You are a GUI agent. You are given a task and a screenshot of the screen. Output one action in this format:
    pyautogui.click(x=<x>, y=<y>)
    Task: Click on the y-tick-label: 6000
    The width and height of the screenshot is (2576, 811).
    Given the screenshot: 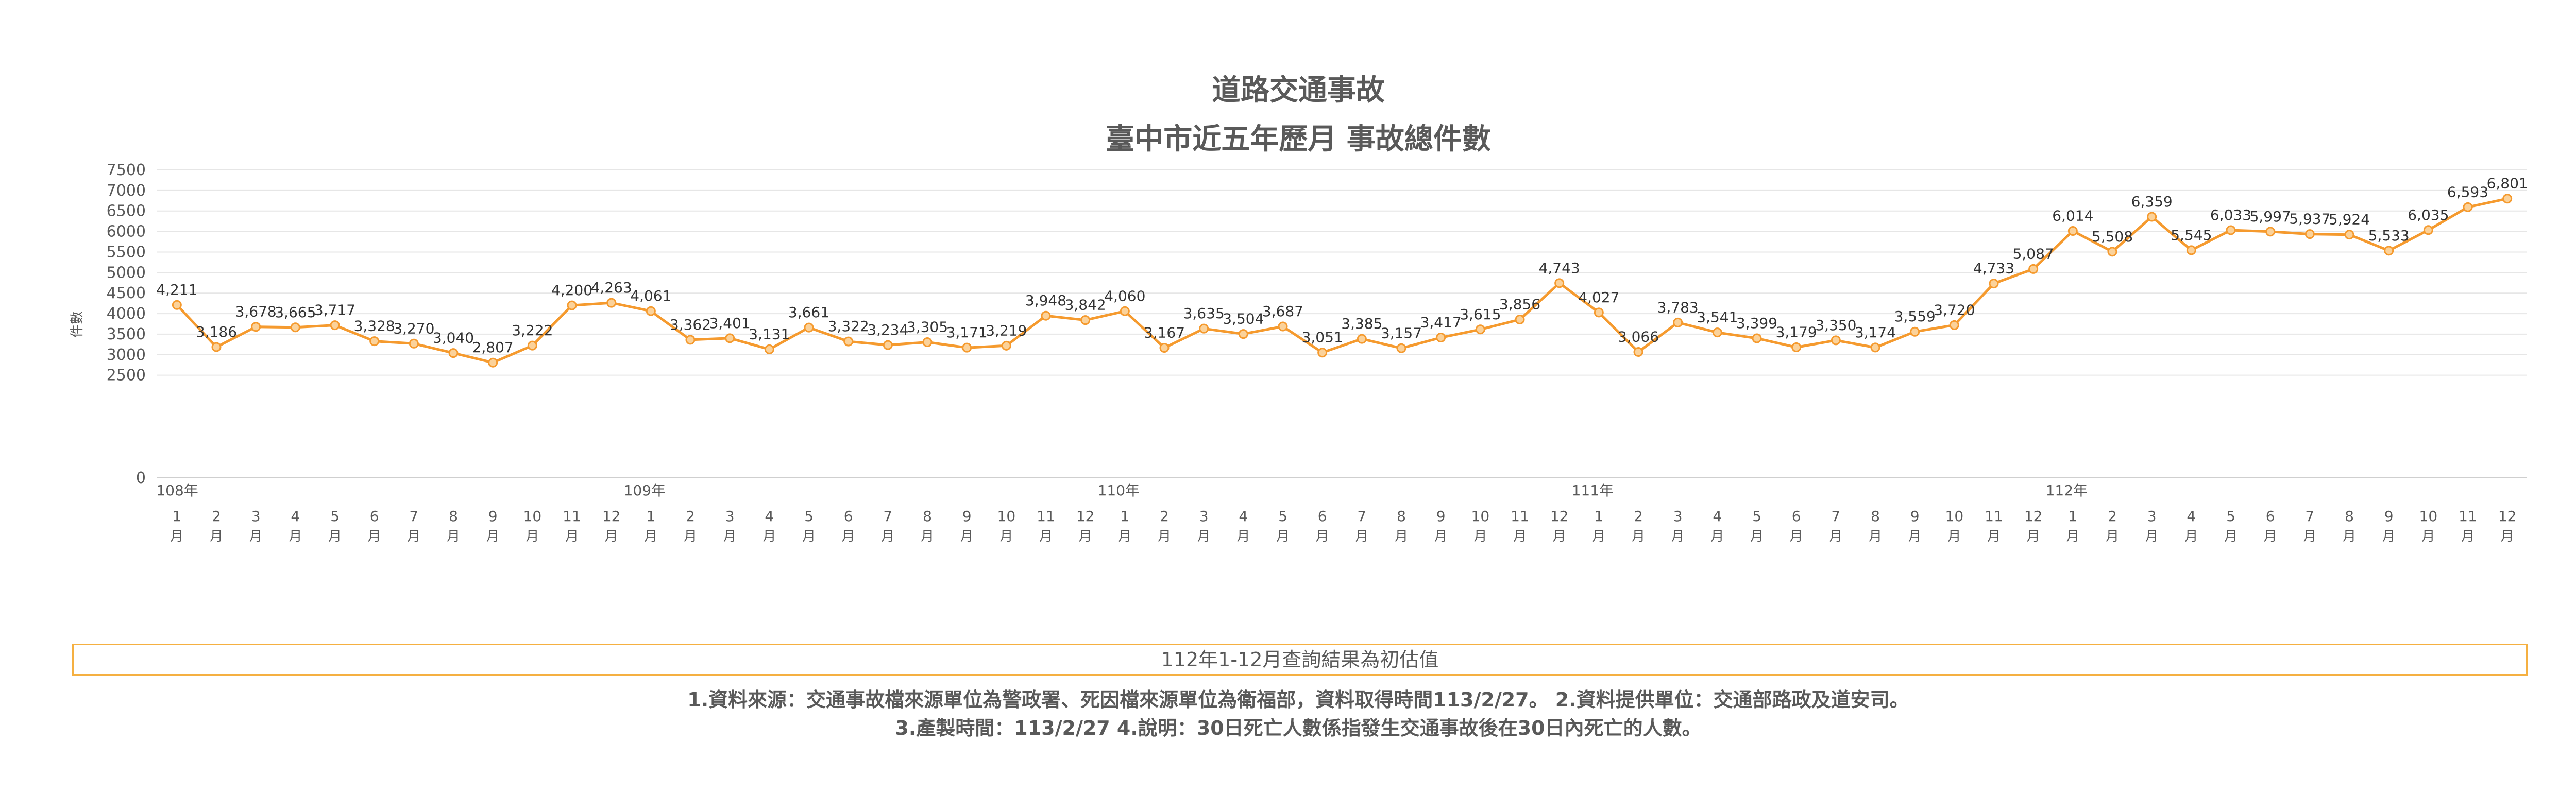 What is the action you would take?
    pyautogui.click(x=127, y=232)
    